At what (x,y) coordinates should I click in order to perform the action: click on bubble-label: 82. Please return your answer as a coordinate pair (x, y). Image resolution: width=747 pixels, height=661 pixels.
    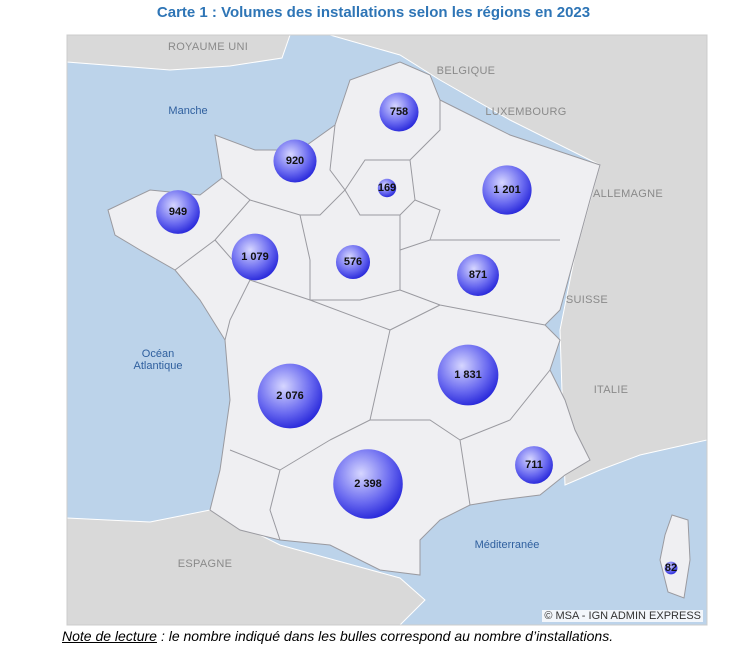
    Looking at the image, I should click on (671, 568).